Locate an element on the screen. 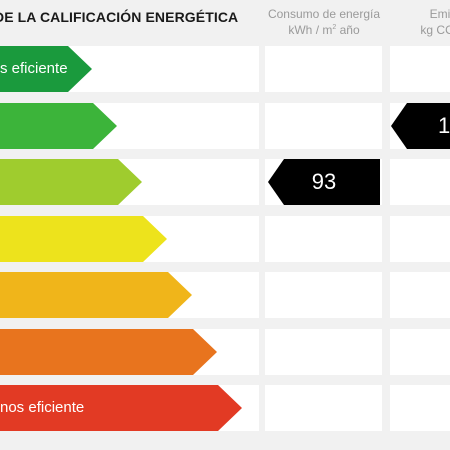  emisiones-column-header: Emis kg CO2 / is located at coordinates (421, 22).